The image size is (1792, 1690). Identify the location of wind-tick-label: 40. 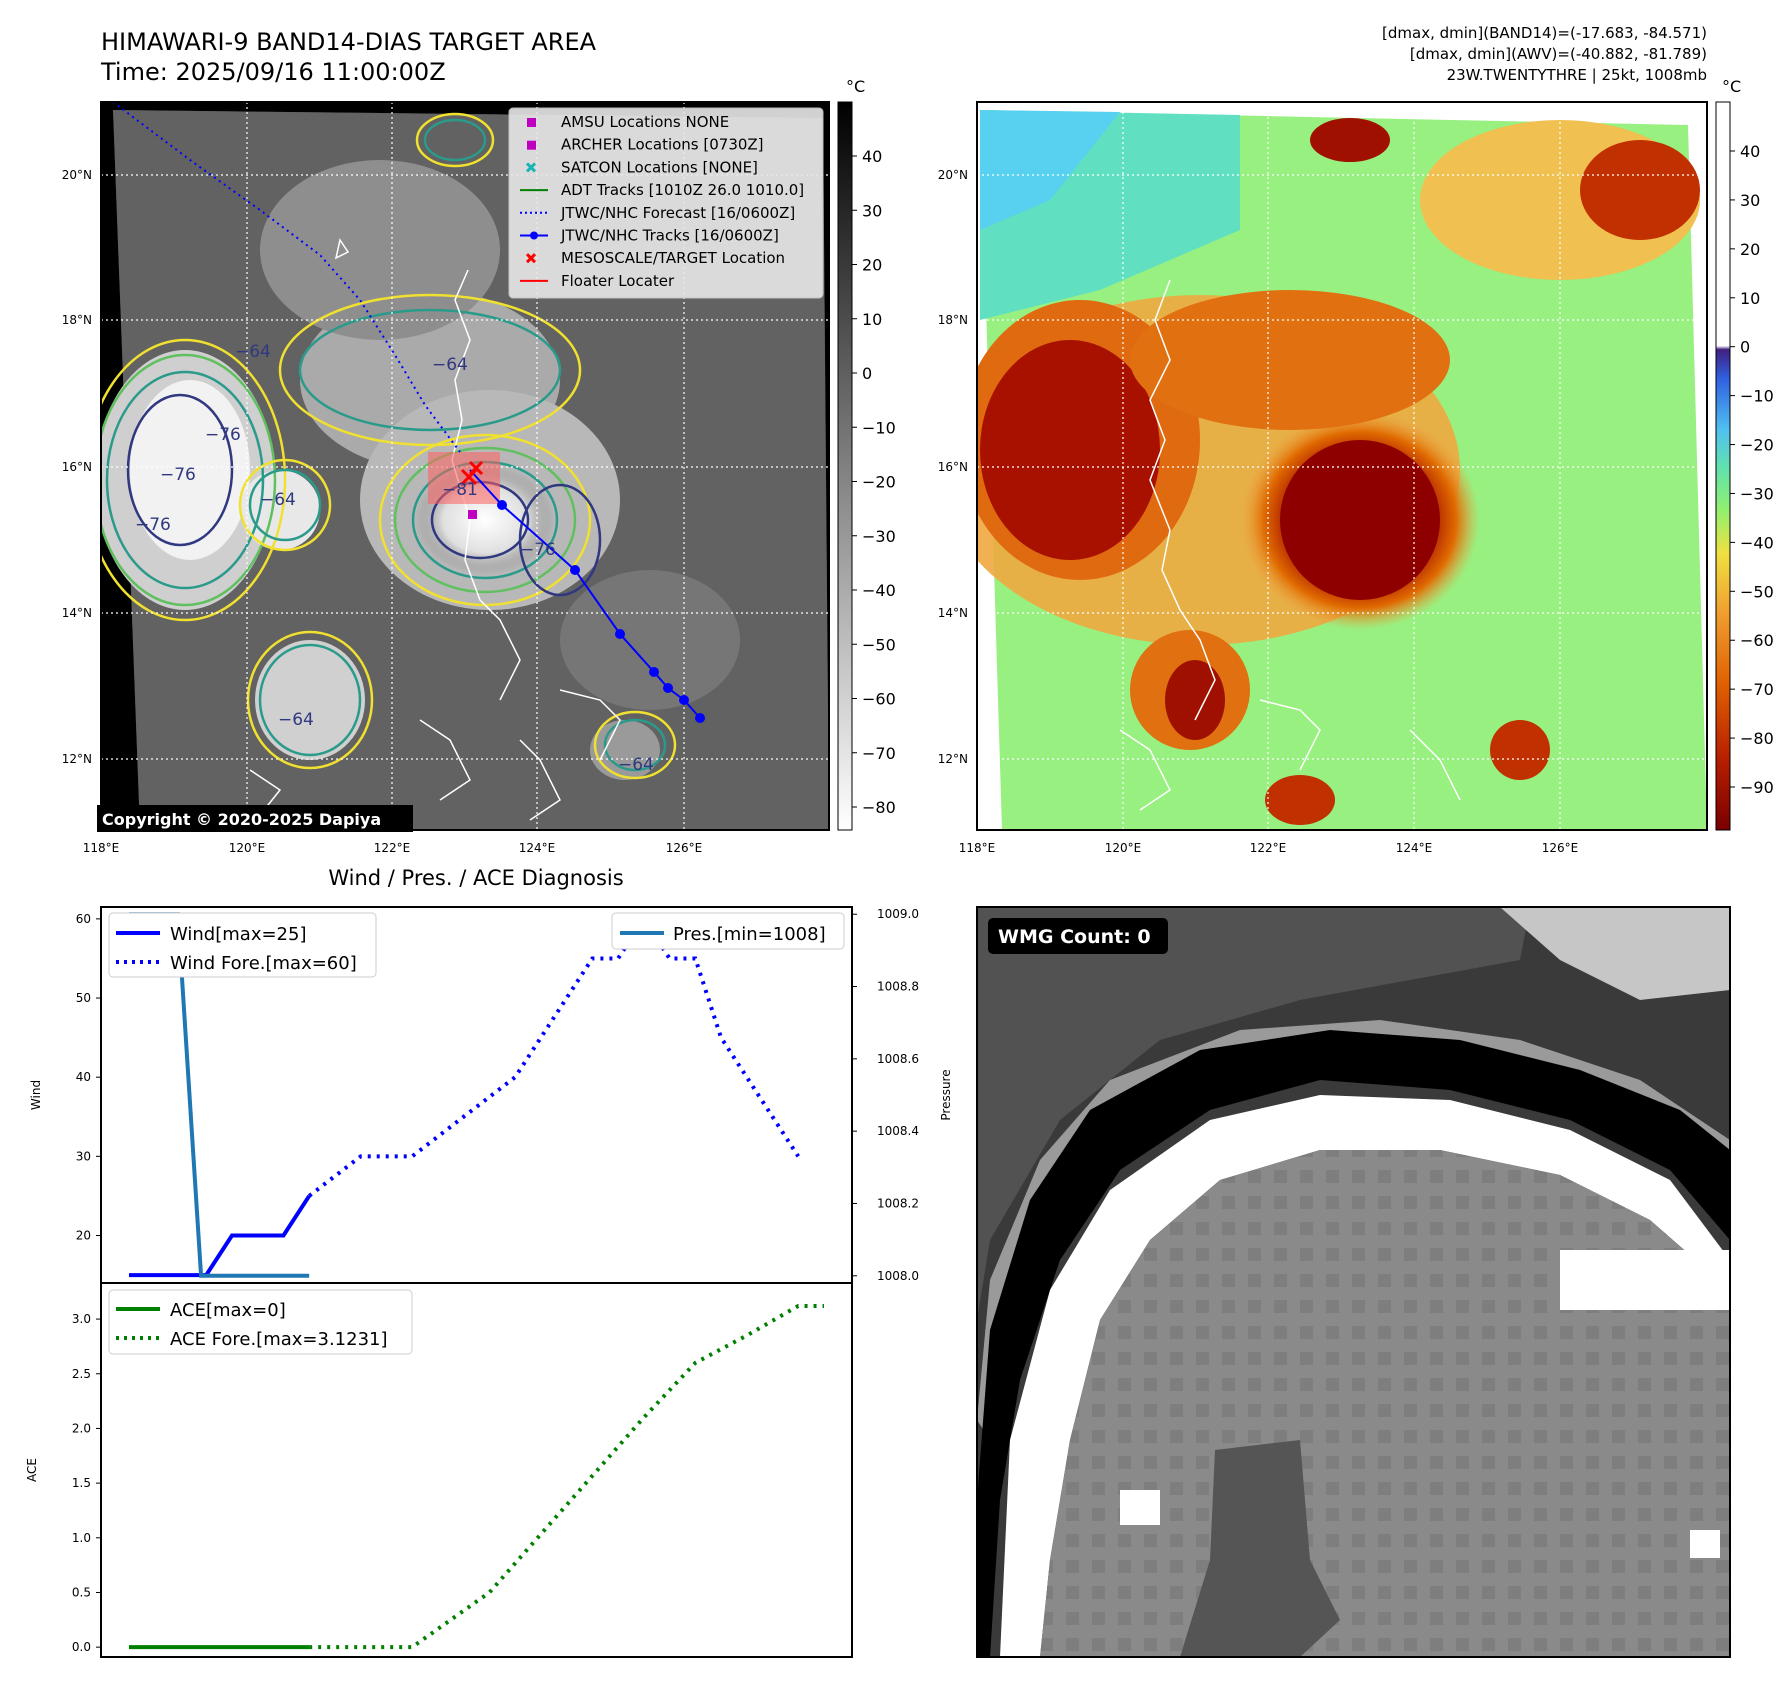
(83, 1077).